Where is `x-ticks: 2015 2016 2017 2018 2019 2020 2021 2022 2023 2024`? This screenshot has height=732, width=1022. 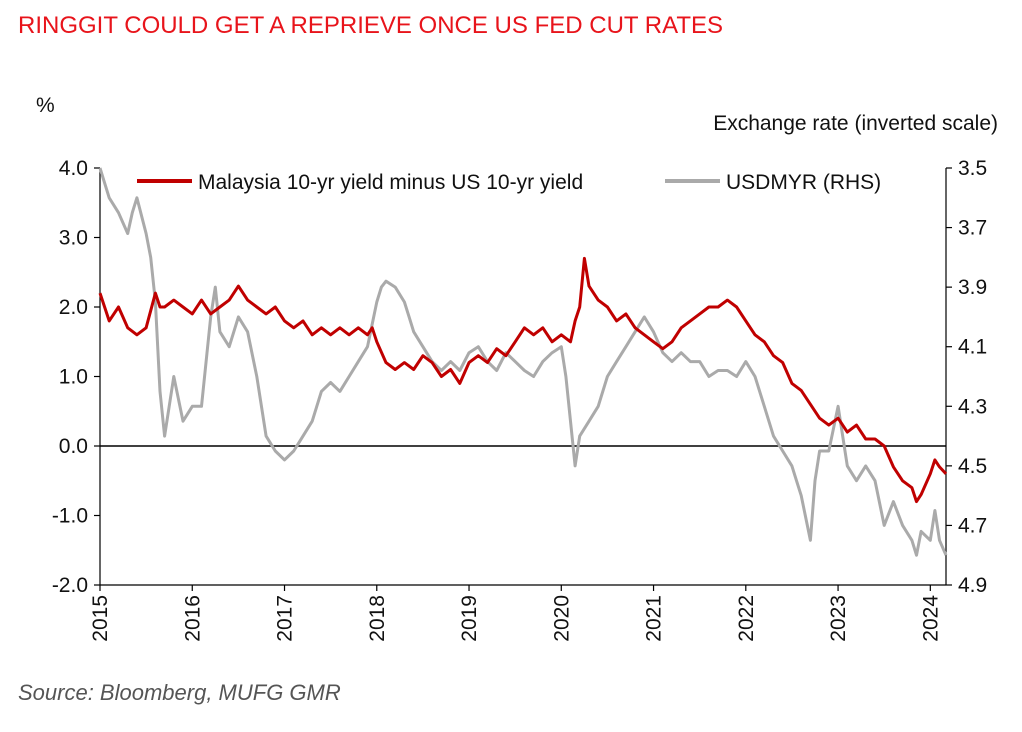
x-ticks: 2015 2016 2017 2018 2019 2020 2021 2022 2023 2024 is located at coordinates (515, 613).